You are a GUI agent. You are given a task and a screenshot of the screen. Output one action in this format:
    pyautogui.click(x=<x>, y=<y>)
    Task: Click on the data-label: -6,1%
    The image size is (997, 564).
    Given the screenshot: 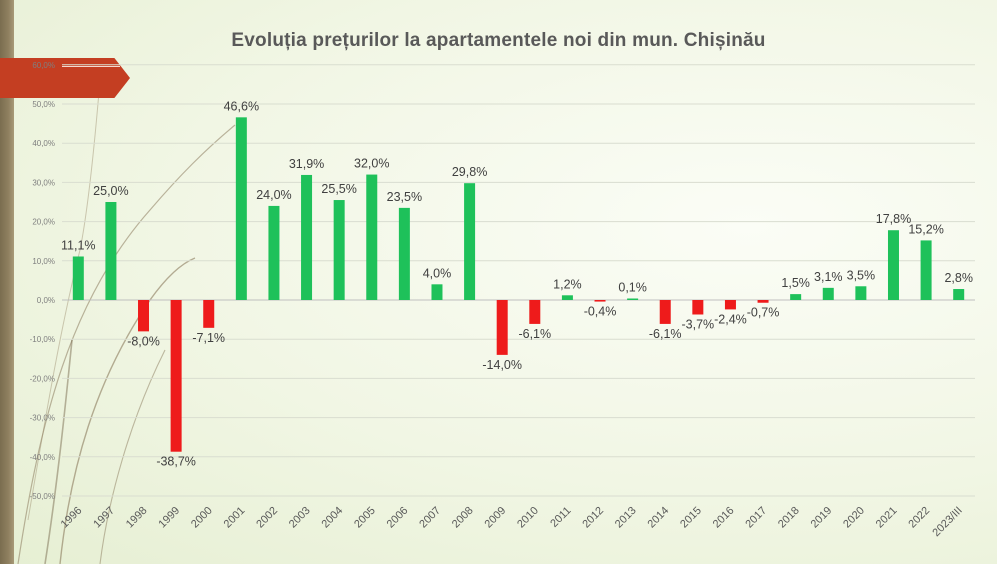 What is the action you would take?
    pyautogui.click(x=665, y=334)
    